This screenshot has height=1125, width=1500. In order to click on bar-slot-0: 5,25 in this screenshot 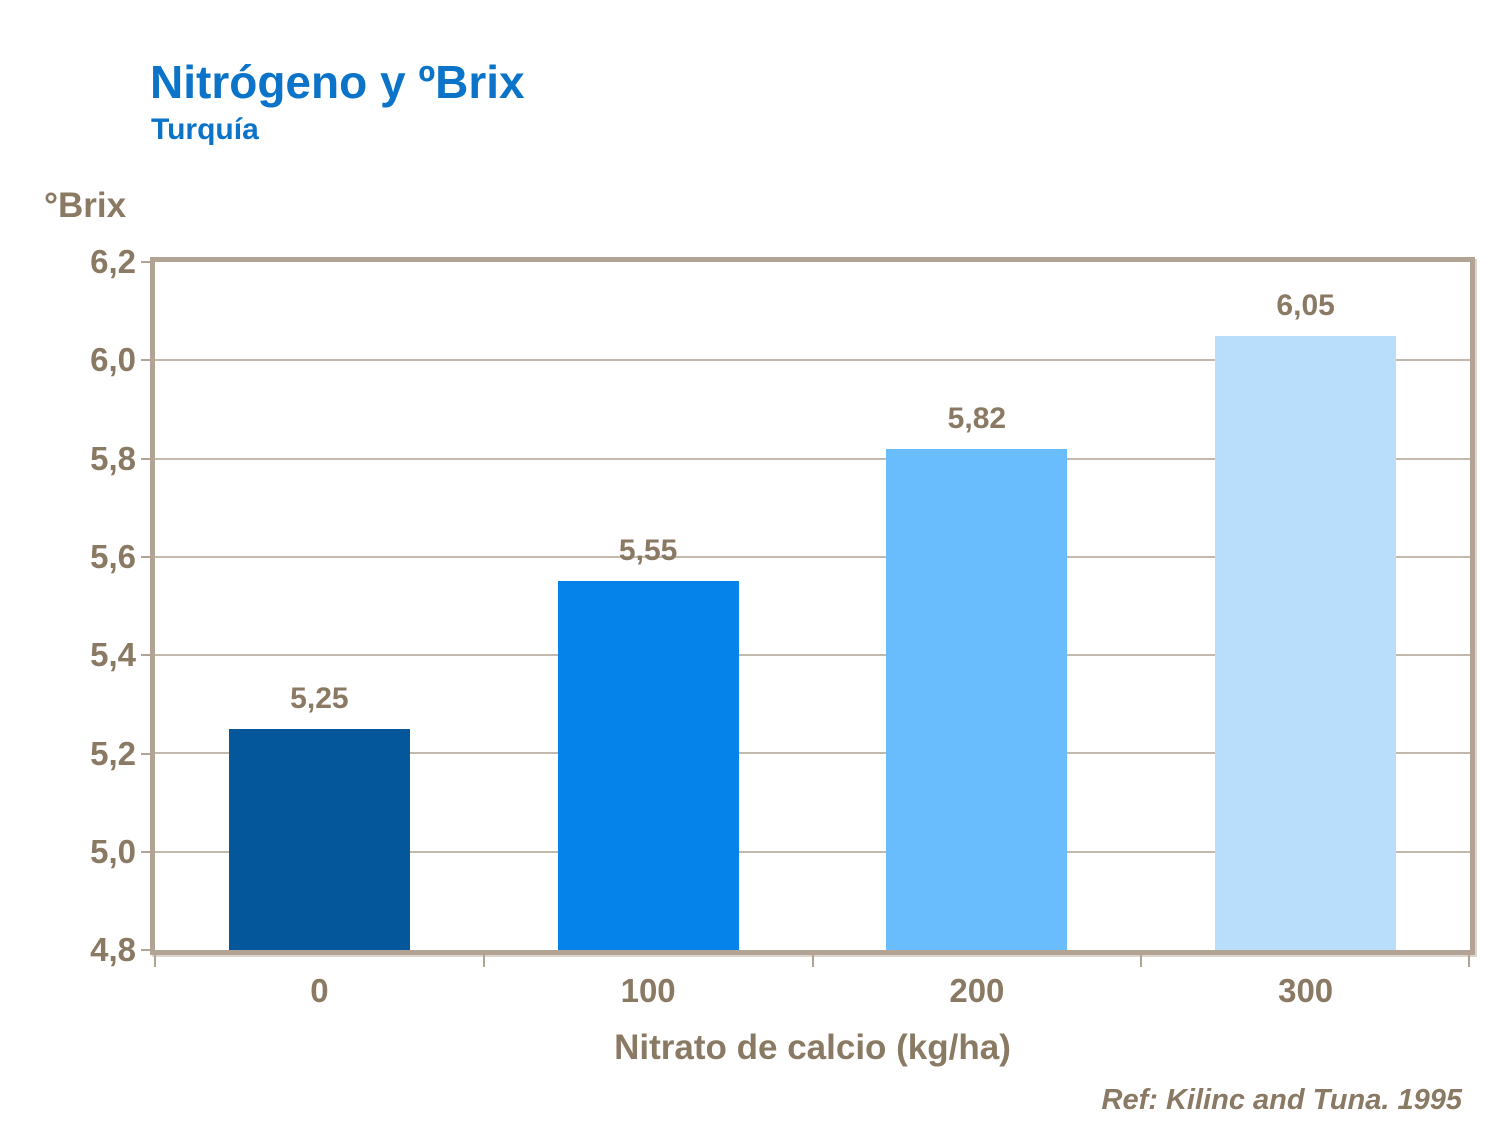, I will do `click(319, 606)`.